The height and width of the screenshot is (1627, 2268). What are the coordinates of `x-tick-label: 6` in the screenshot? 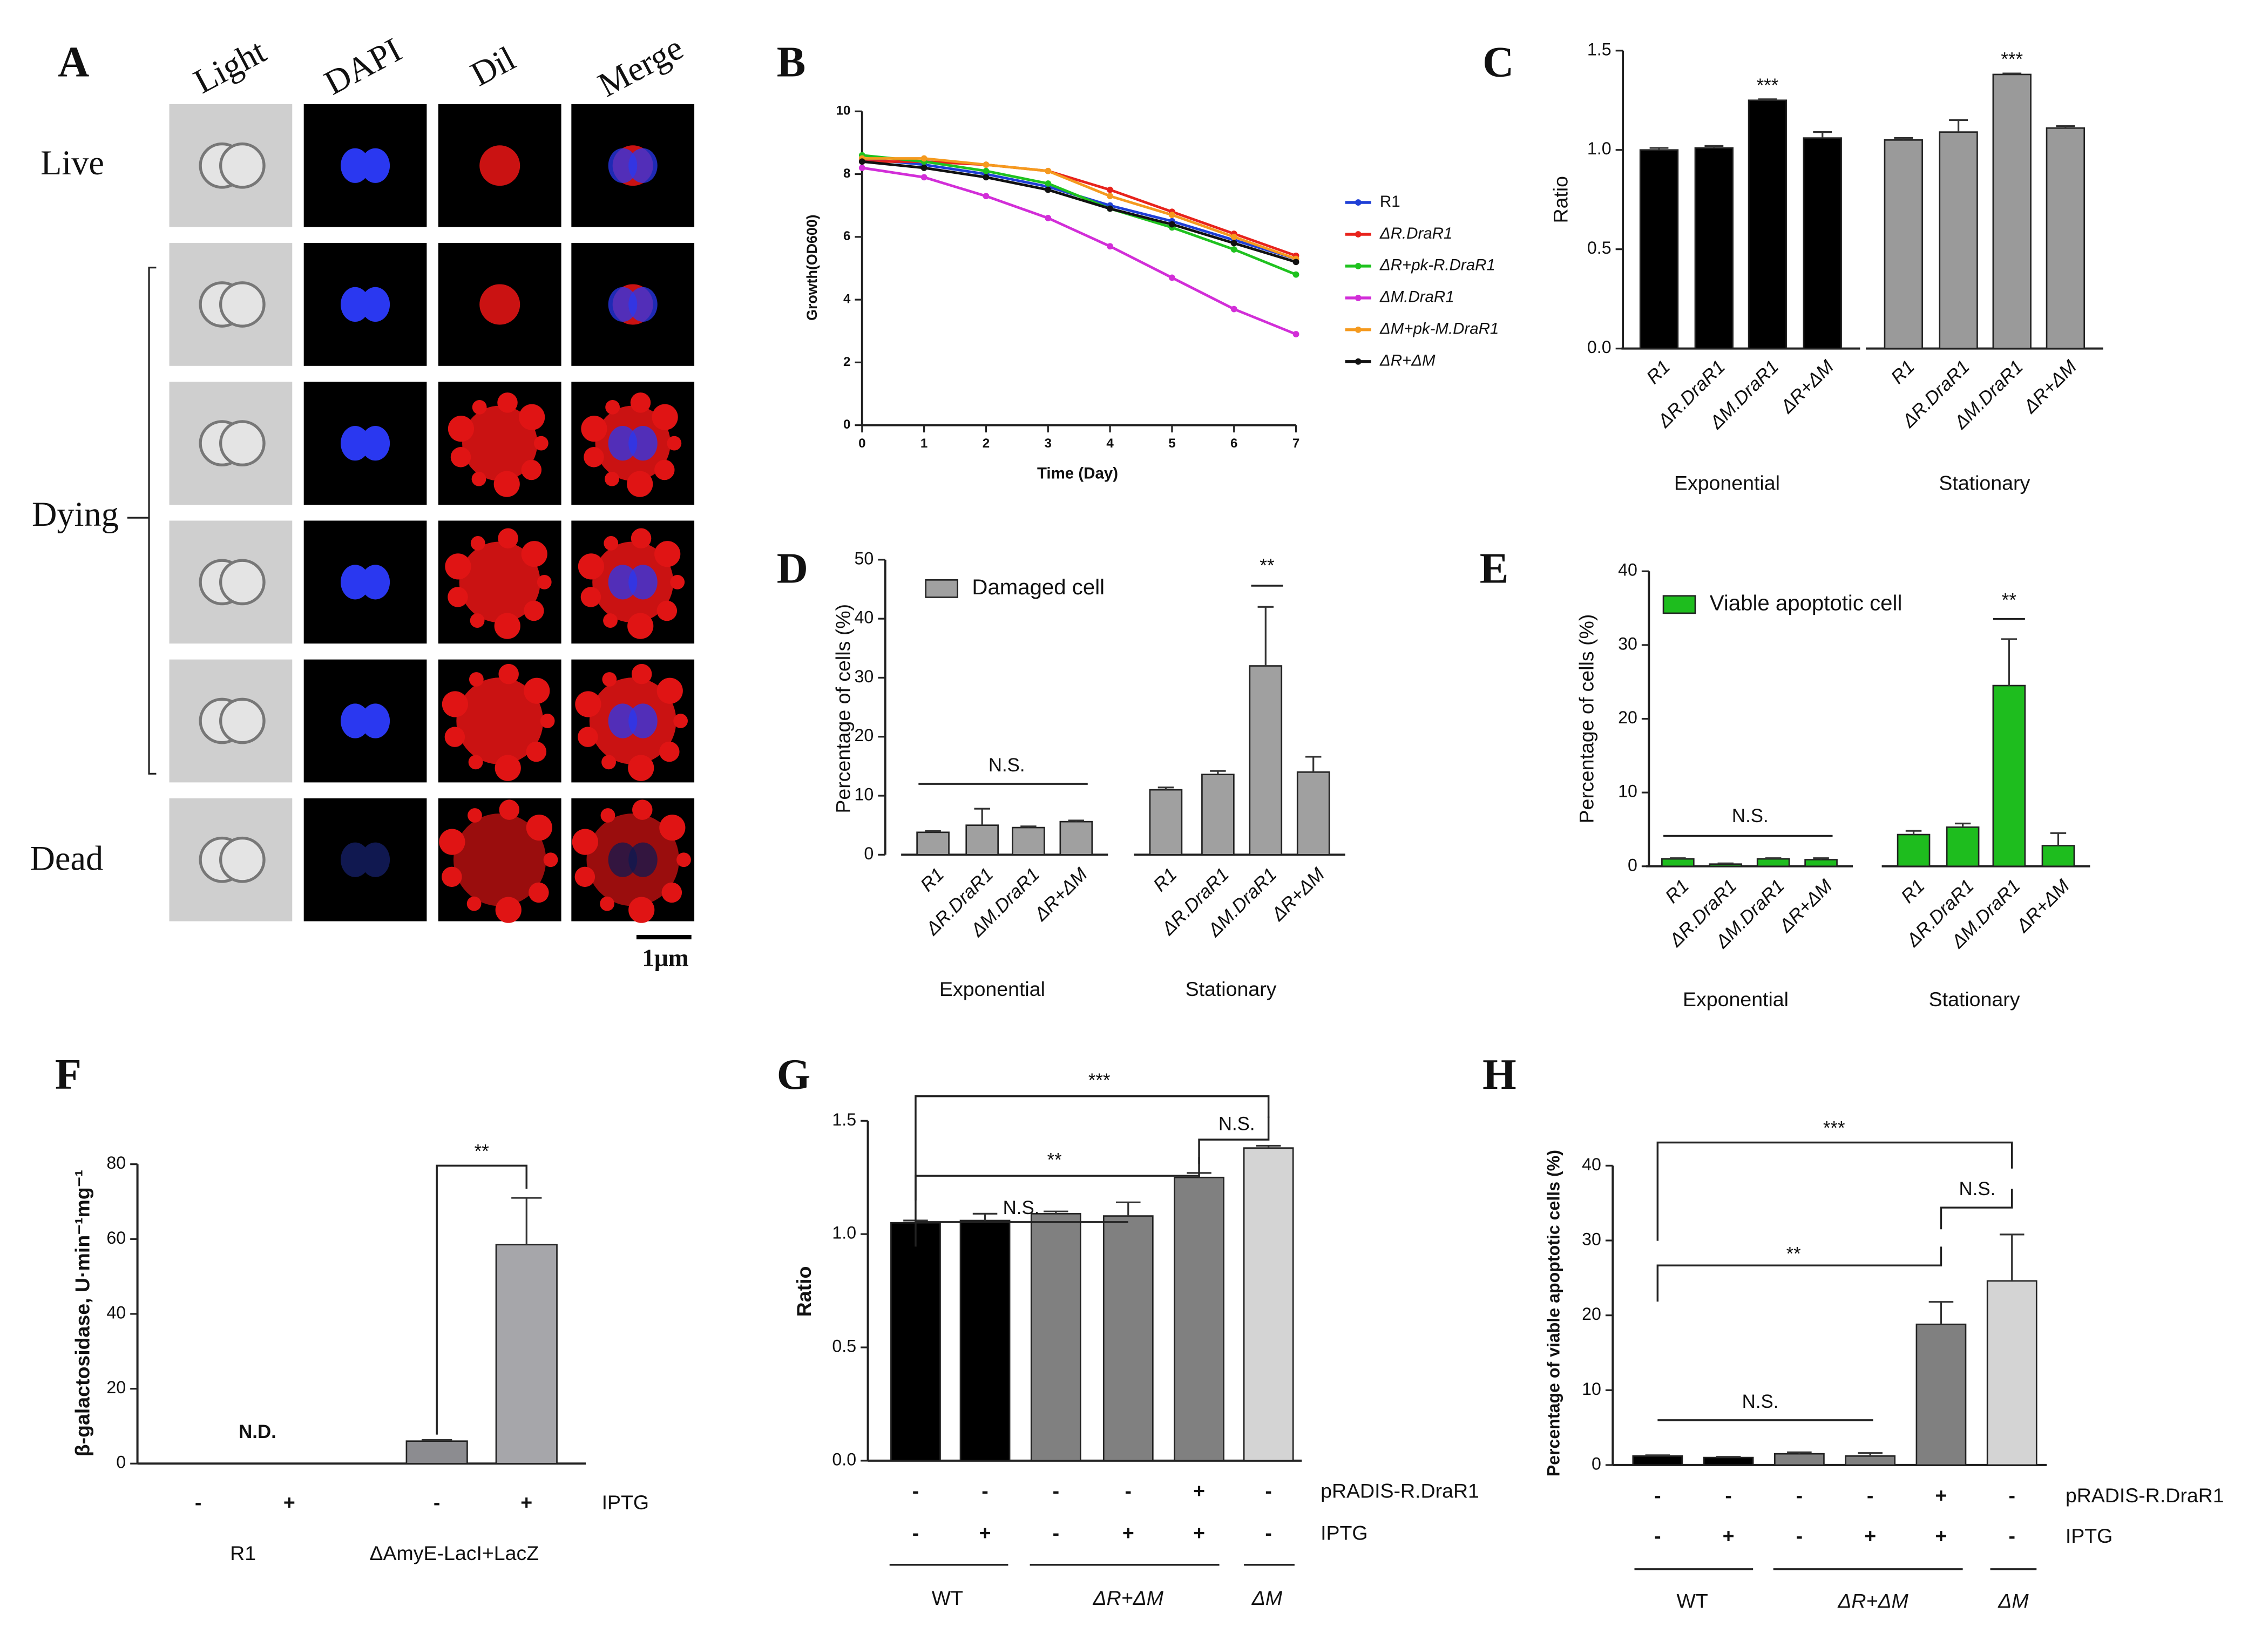 It's located at (1234, 443).